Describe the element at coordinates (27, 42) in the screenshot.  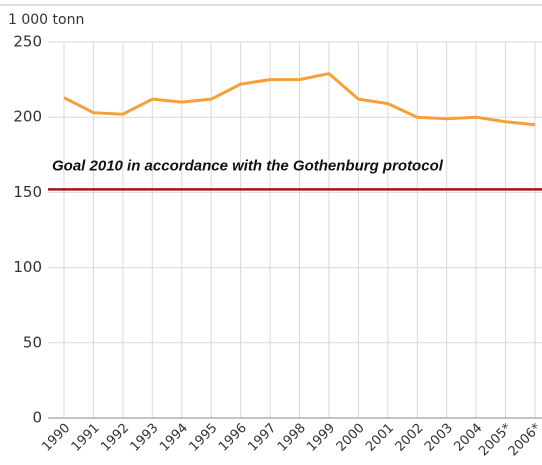
I see `y-tick-label: 250` at that location.